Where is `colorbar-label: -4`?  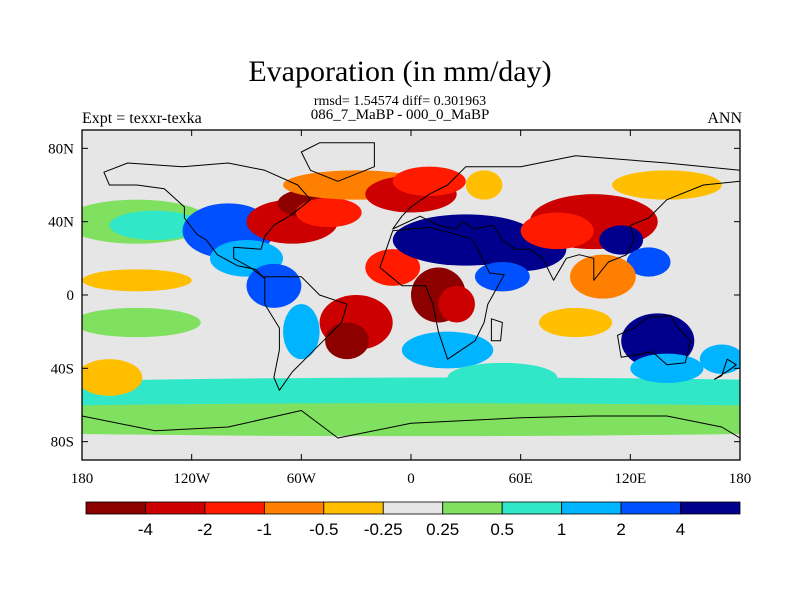 colorbar-label: -4 is located at coordinates (145, 529).